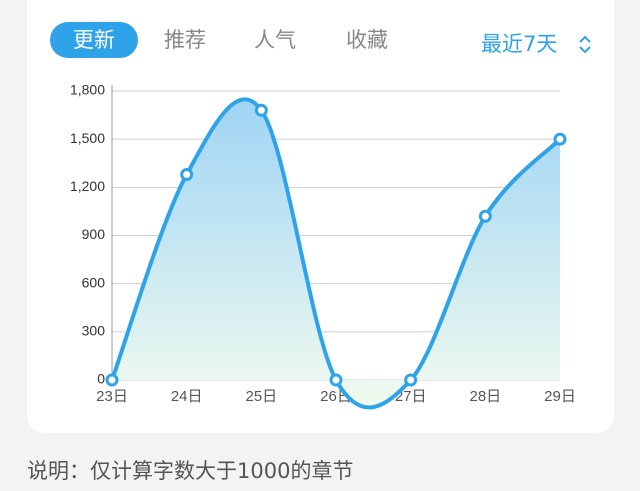  What do you see at coordinates (101, 379) in the screenshot?
I see `y-tick-label: 0` at bounding box center [101, 379].